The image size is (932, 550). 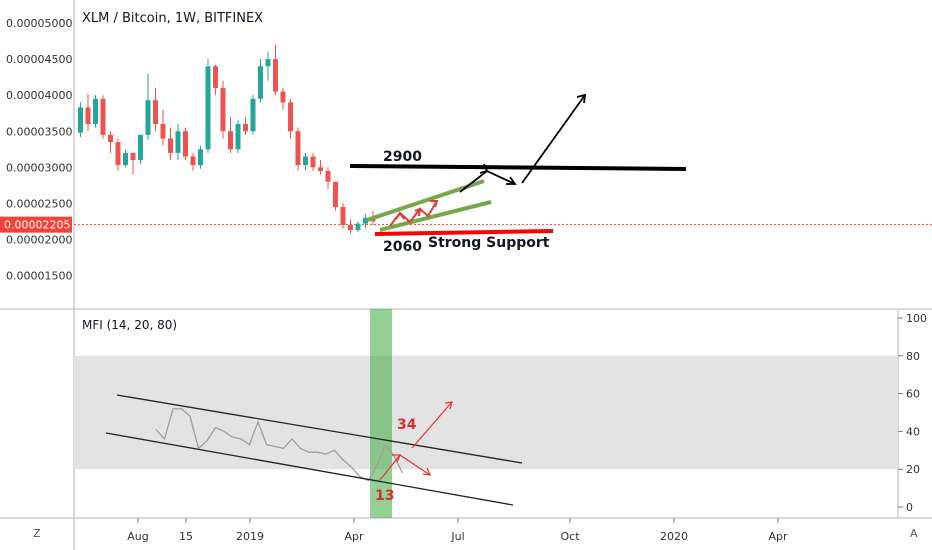 I want to click on highlight-column, so click(x=381, y=413).